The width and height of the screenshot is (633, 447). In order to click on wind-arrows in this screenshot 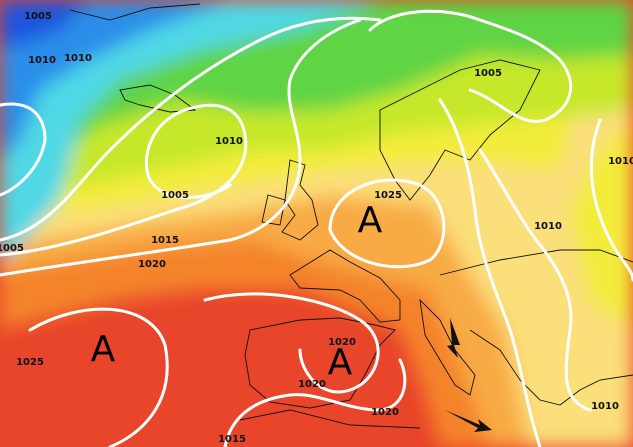, I will do `click(468, 375)`.